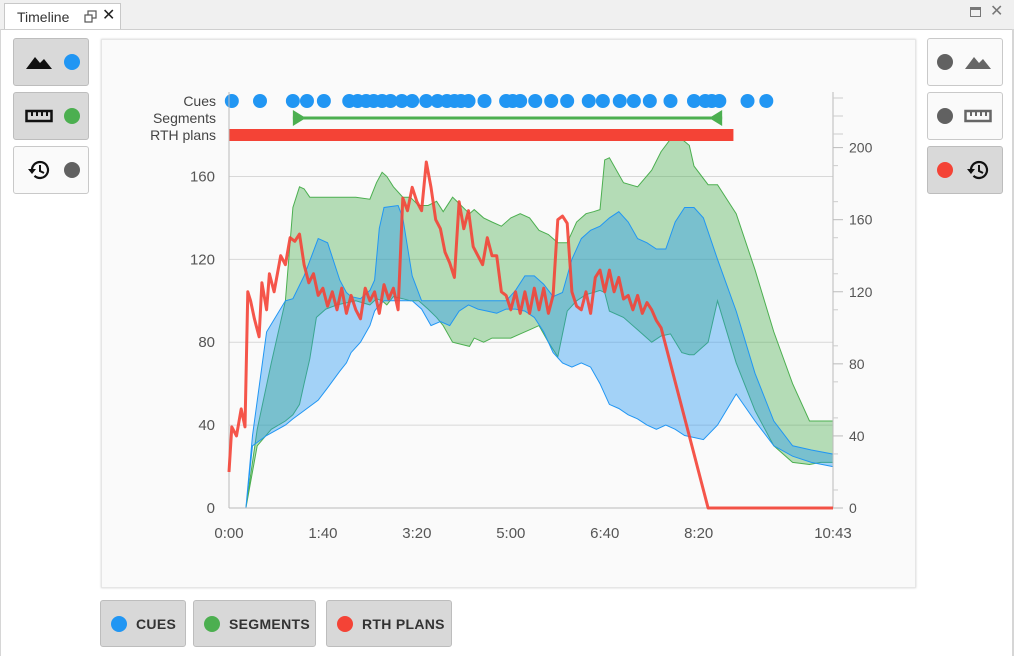 Image resolution: width=1014 pixels, height=656 pixels. I want to click on close-tab-icon: ✕, so click(109, 15).